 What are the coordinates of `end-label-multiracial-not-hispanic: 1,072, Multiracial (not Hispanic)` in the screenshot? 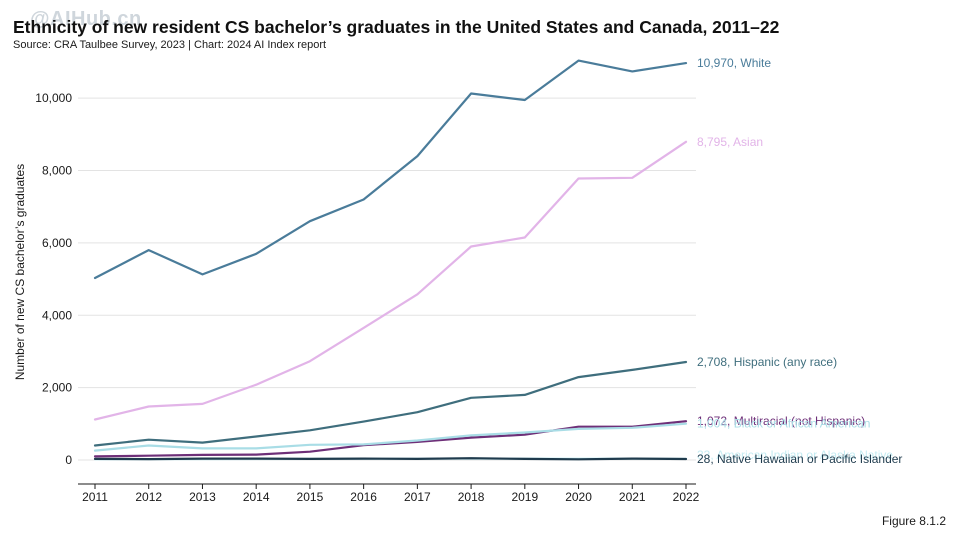 It's located at (781, 421).